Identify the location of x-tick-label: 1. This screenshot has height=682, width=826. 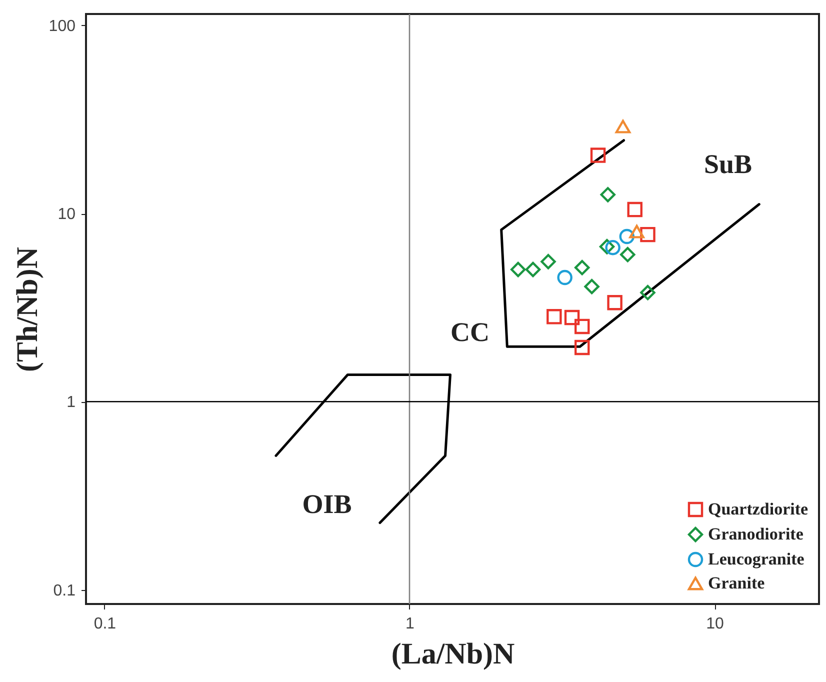
(410, 624).